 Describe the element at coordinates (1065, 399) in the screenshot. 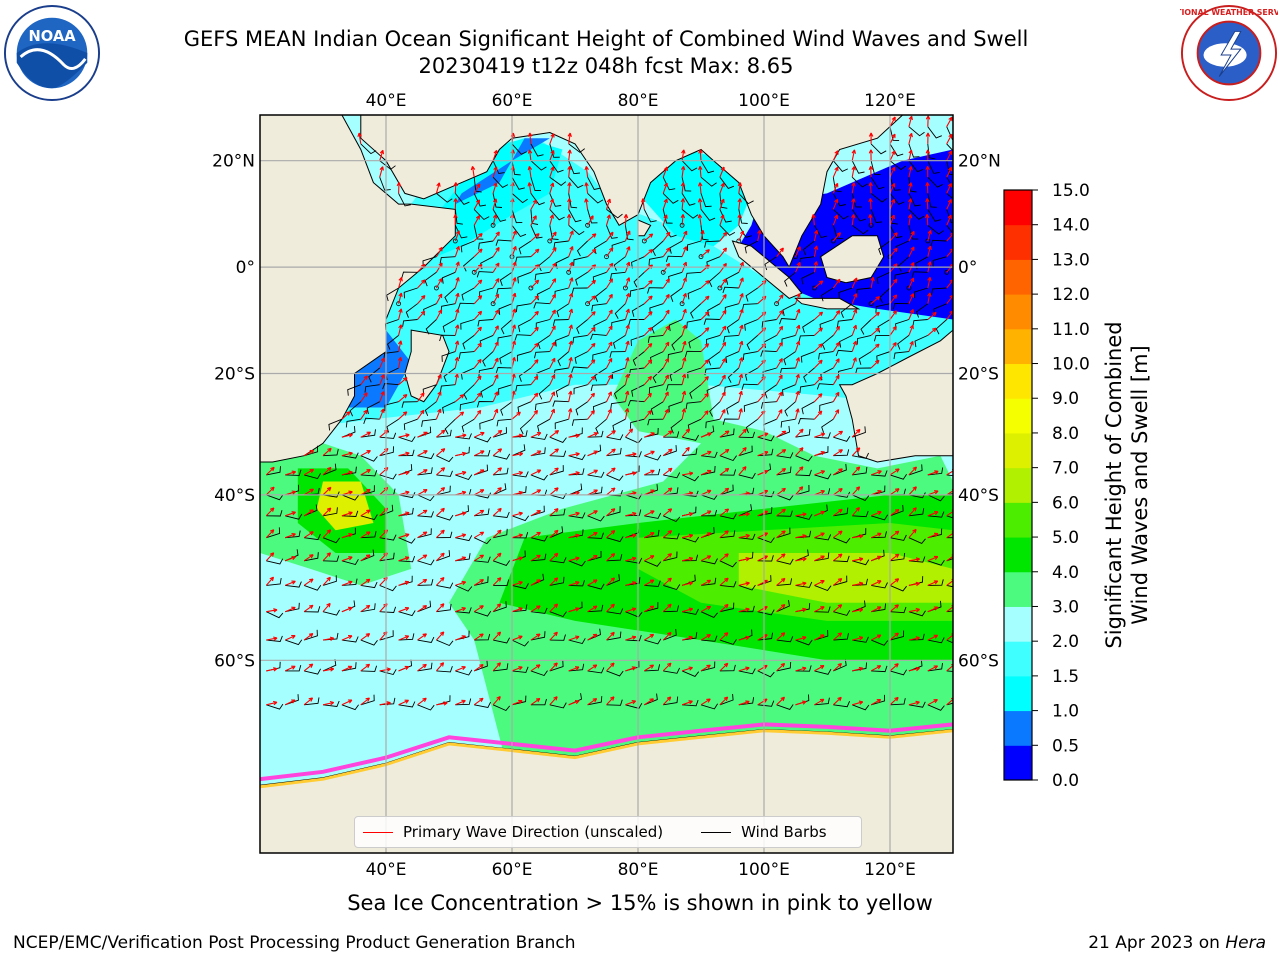

I see `colorbar-tick-label: 9.0` at that location.